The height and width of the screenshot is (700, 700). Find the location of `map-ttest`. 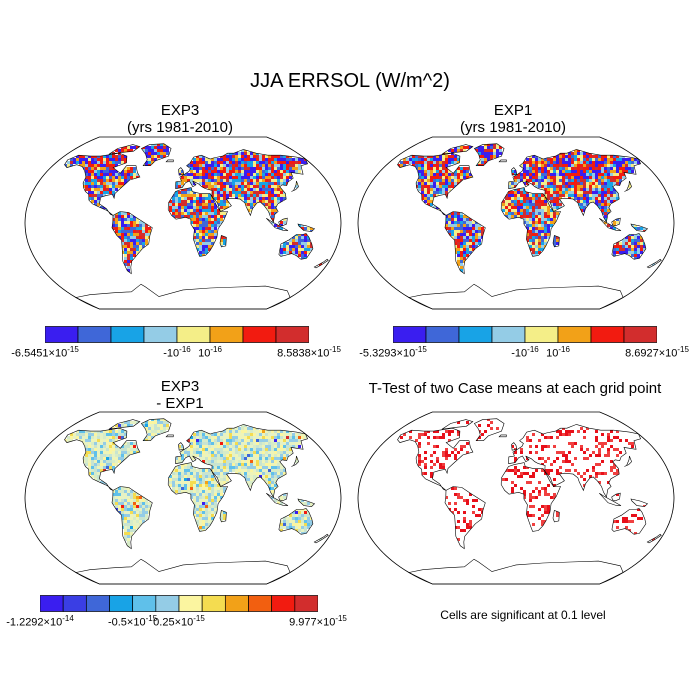

map-ttest is located at coordinates (516, 498).